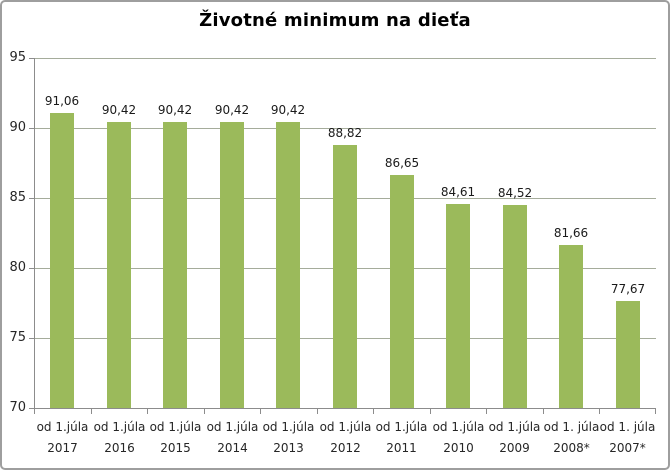 This screenshot has width=670, height=470. Describe the element at coordinates (345, 408) in the screenshot. I see `x-axis-line` at that location.